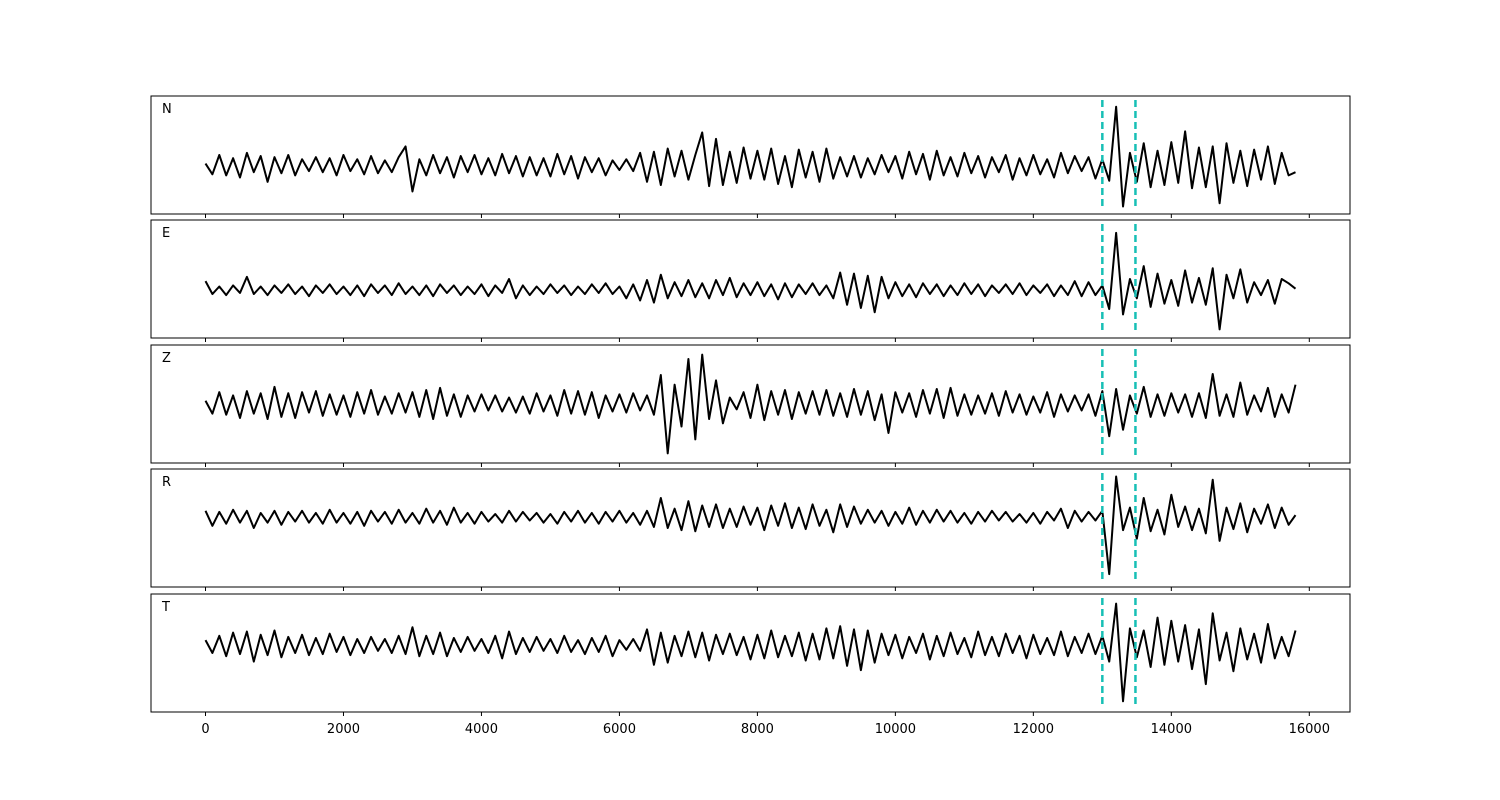  I want to click on x-tick-label: 16000, so click(1309, 729).